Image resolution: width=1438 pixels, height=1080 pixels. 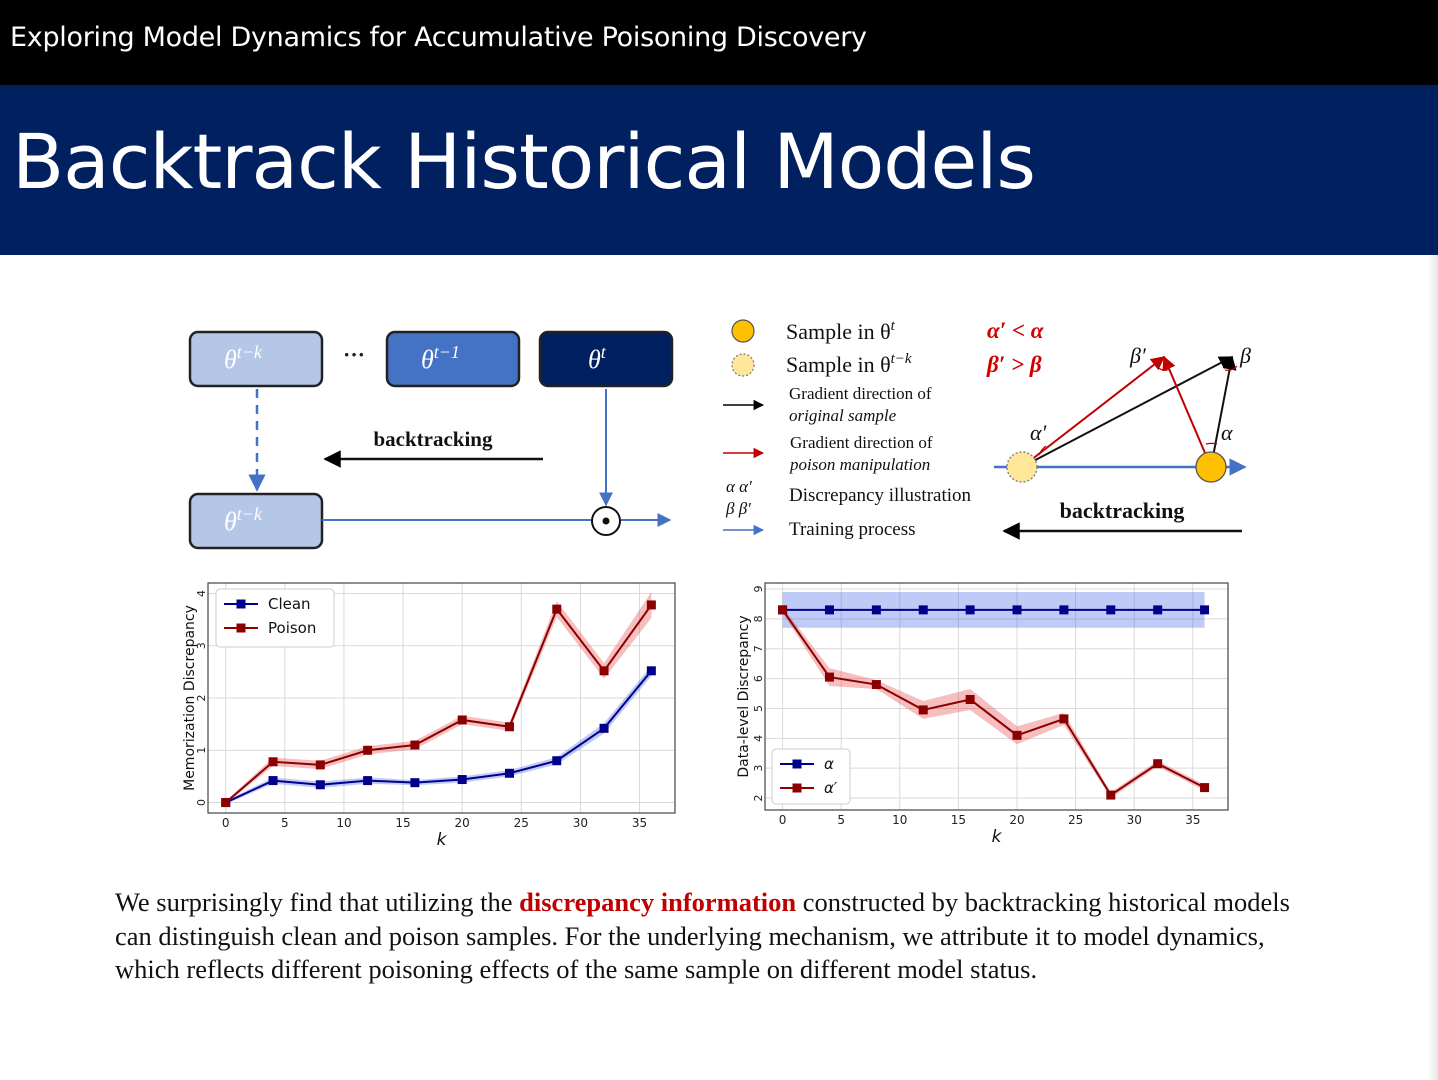 I want to click on label-alpha: α, so click(x=1227, y=432).